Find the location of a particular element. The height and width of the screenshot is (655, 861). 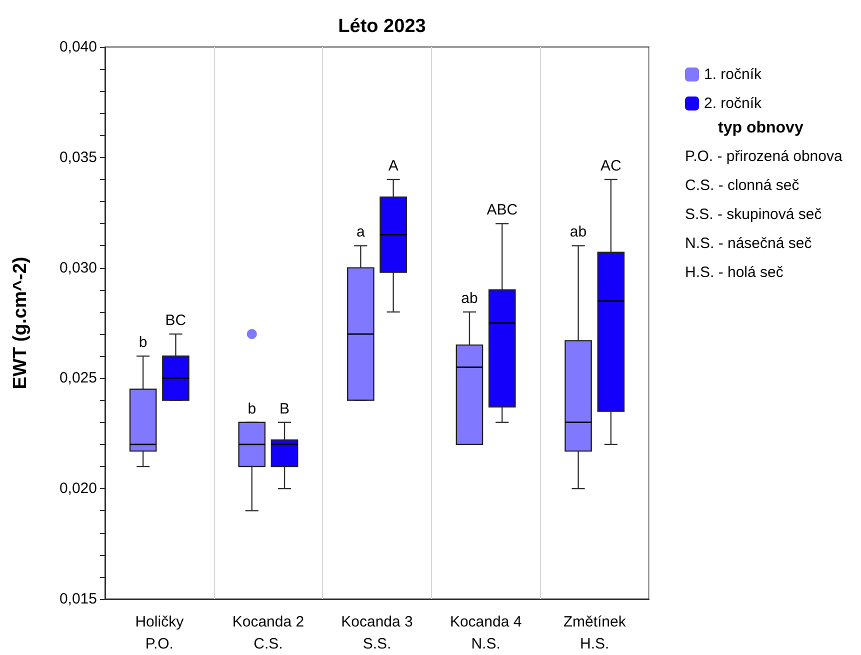

text: P.O. - přirozená obnova is located at coordinates (764, 156).